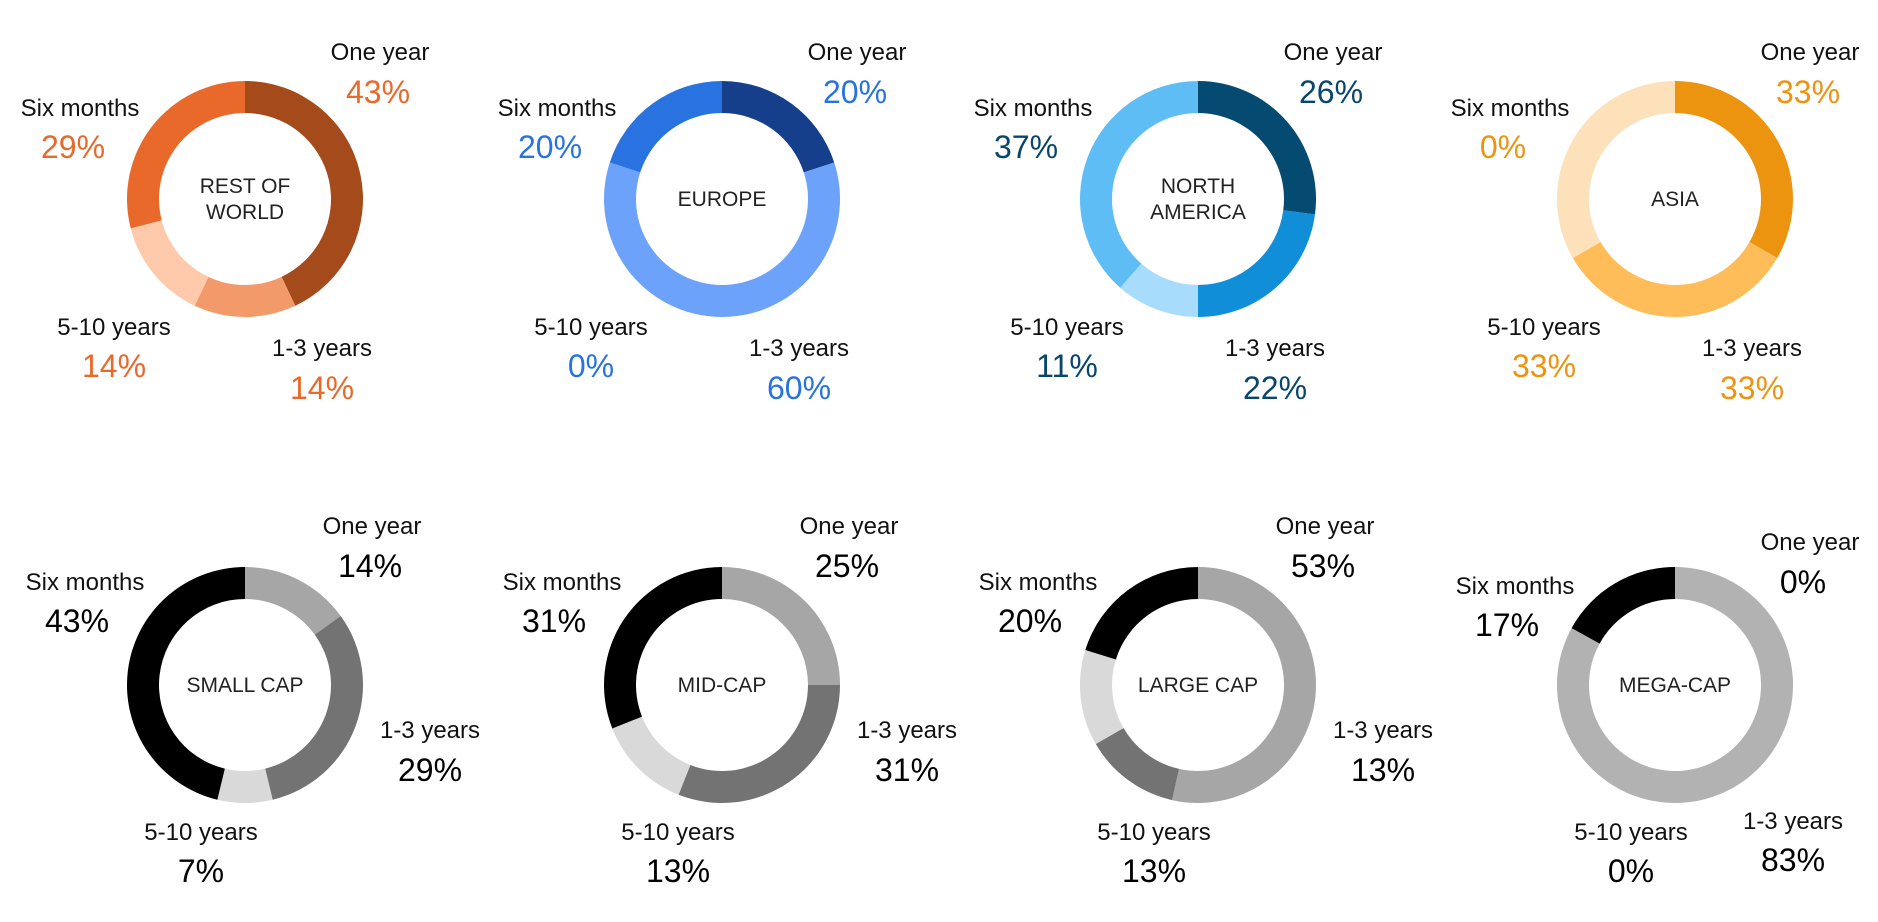 Image resolution: width=1878 pixels, height=922 pixels. What do you see at coordinates (1507, 625) in the screenshot?
I see `slice-value-six-months: 17%` at bounding box center [1507, 625].